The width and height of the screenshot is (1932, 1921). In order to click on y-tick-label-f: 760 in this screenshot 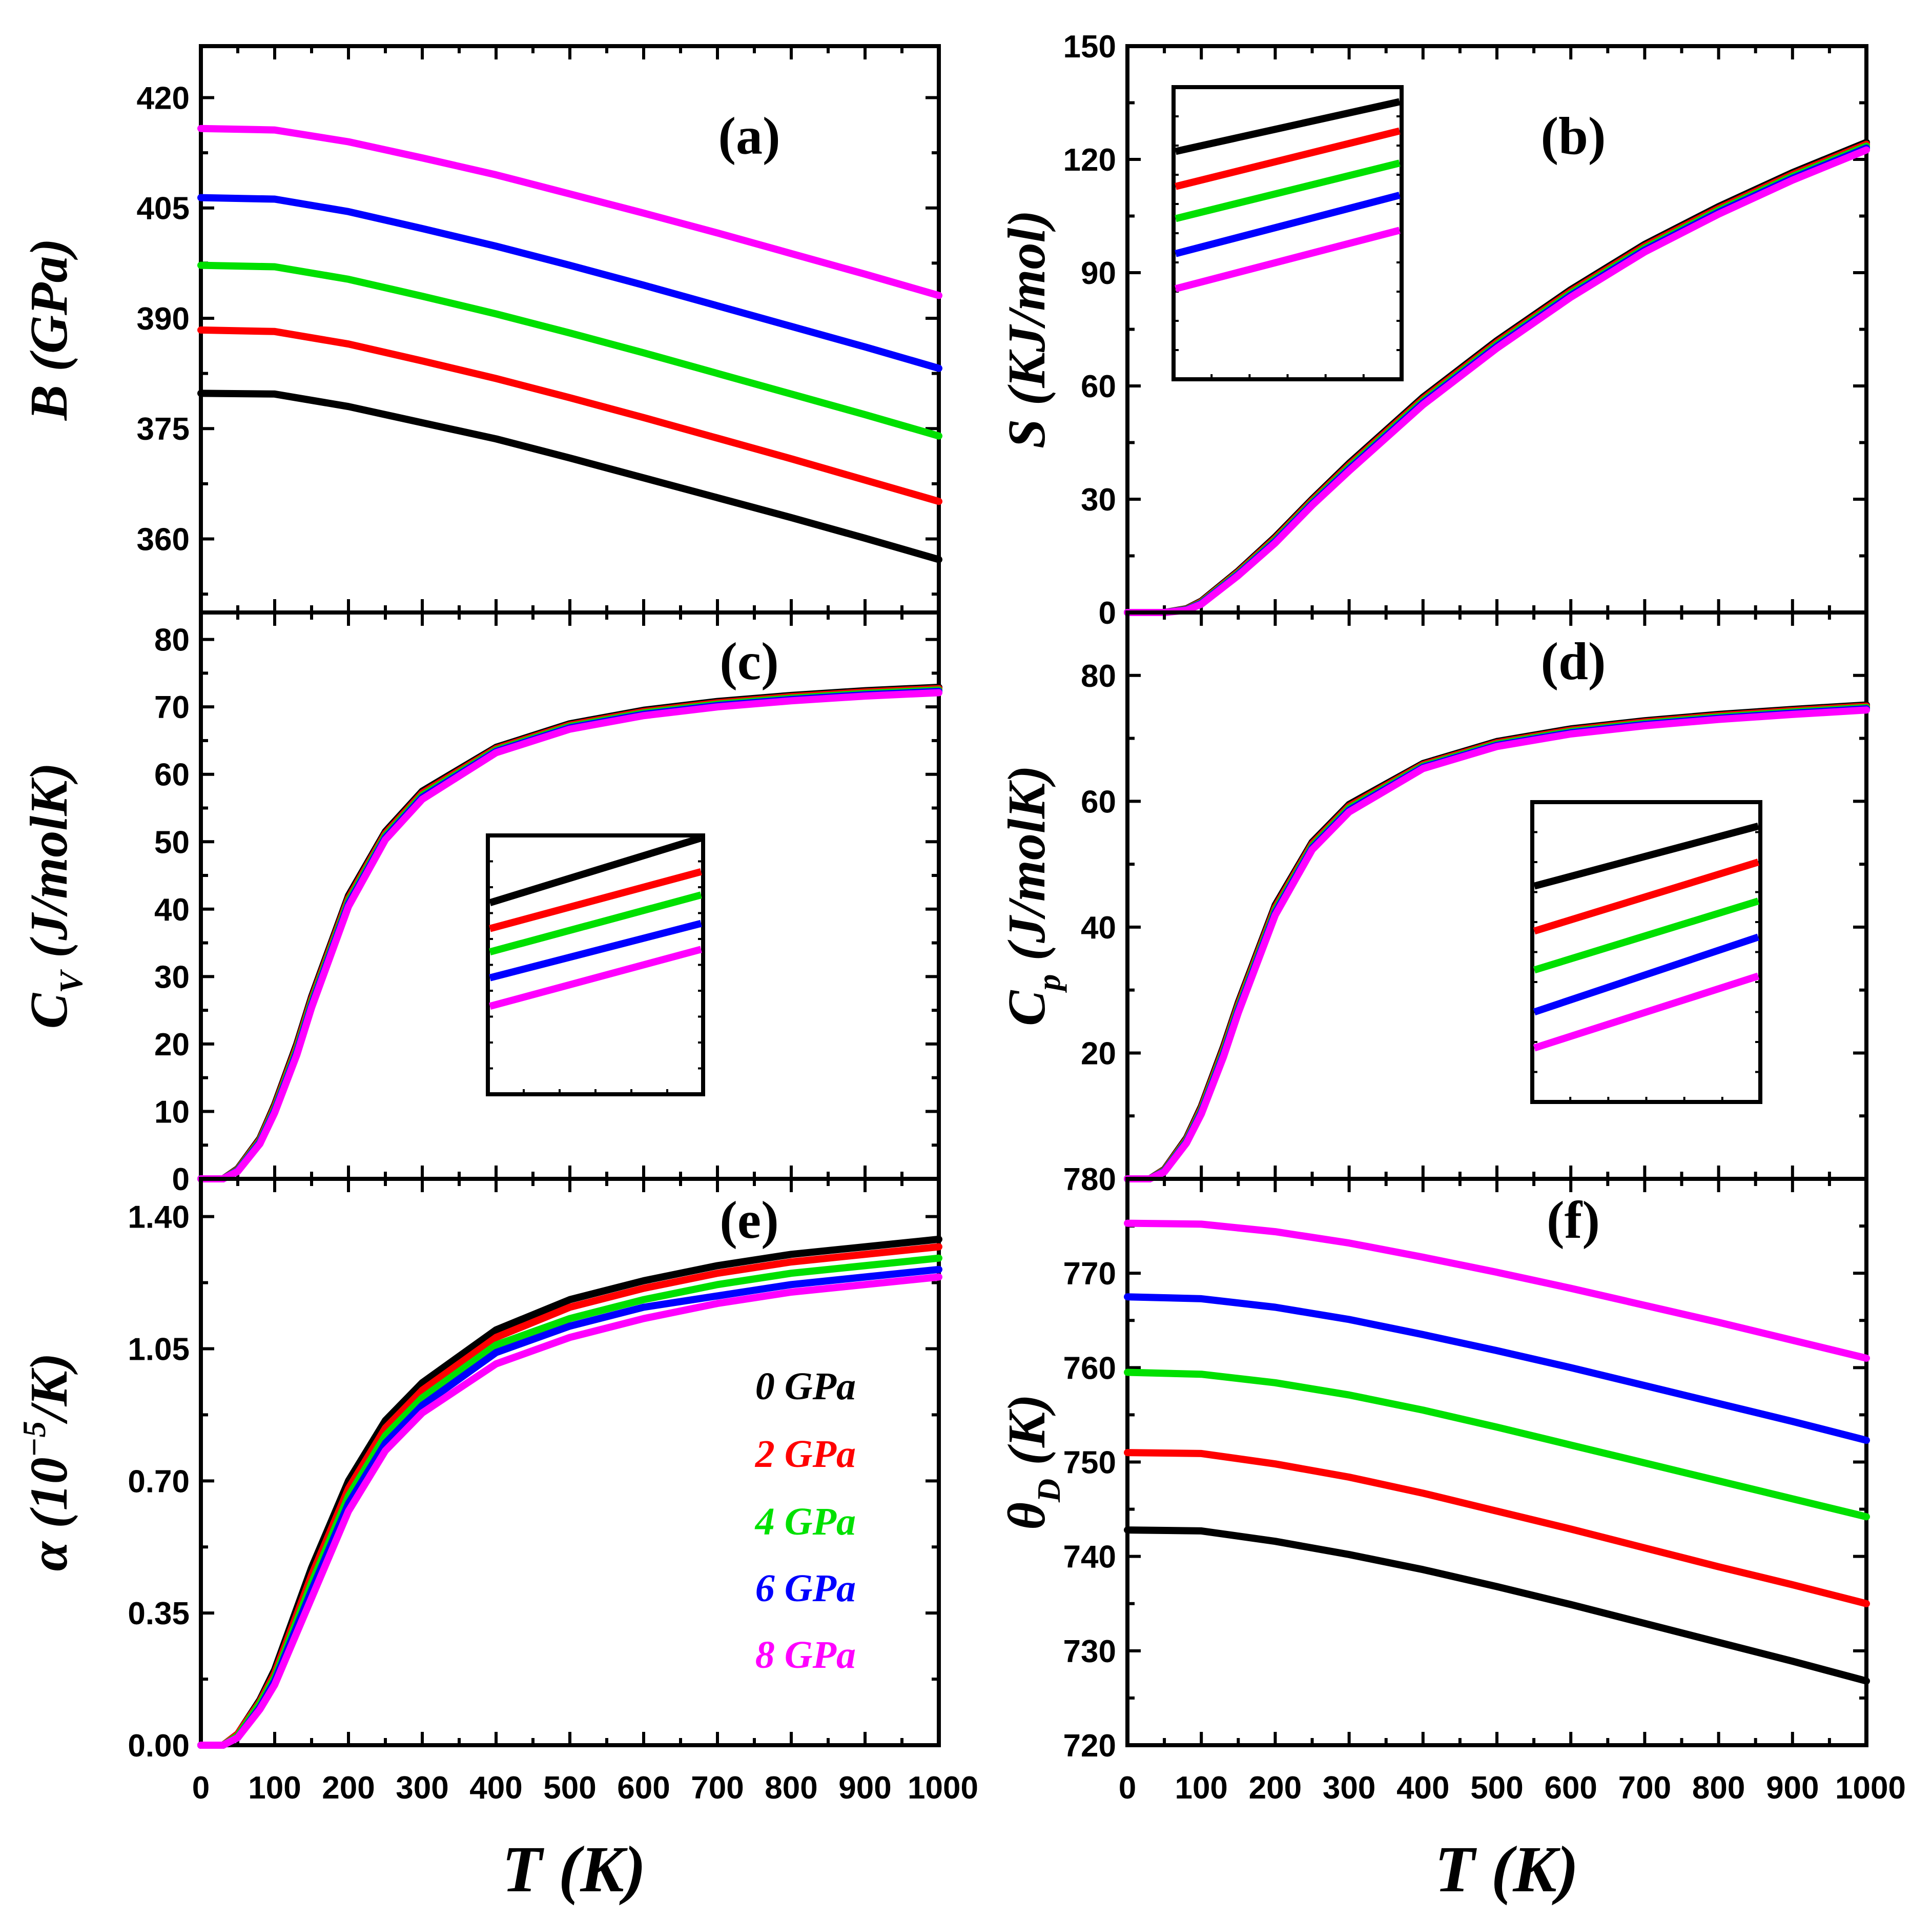, I will do `click(1089, 1368)`.